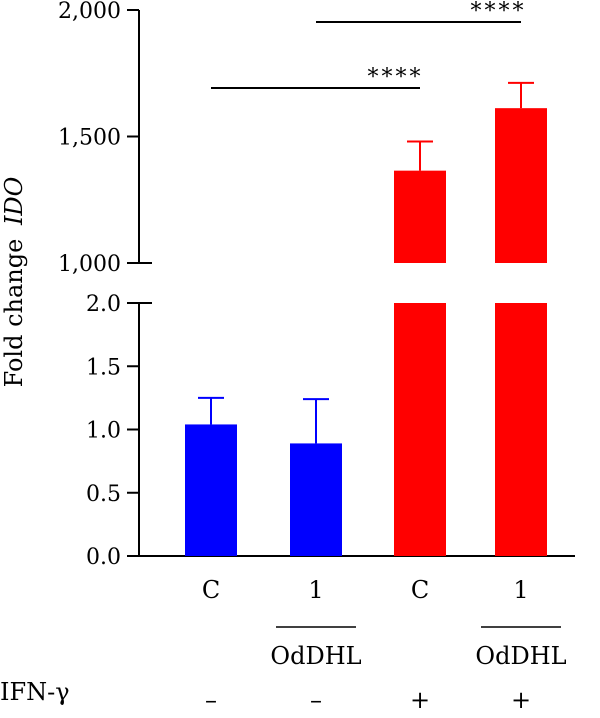  Describe the element at coordinates (103, 304) in the screenshot. I see `y-tick-label-lower-4: 2.0` at that location.